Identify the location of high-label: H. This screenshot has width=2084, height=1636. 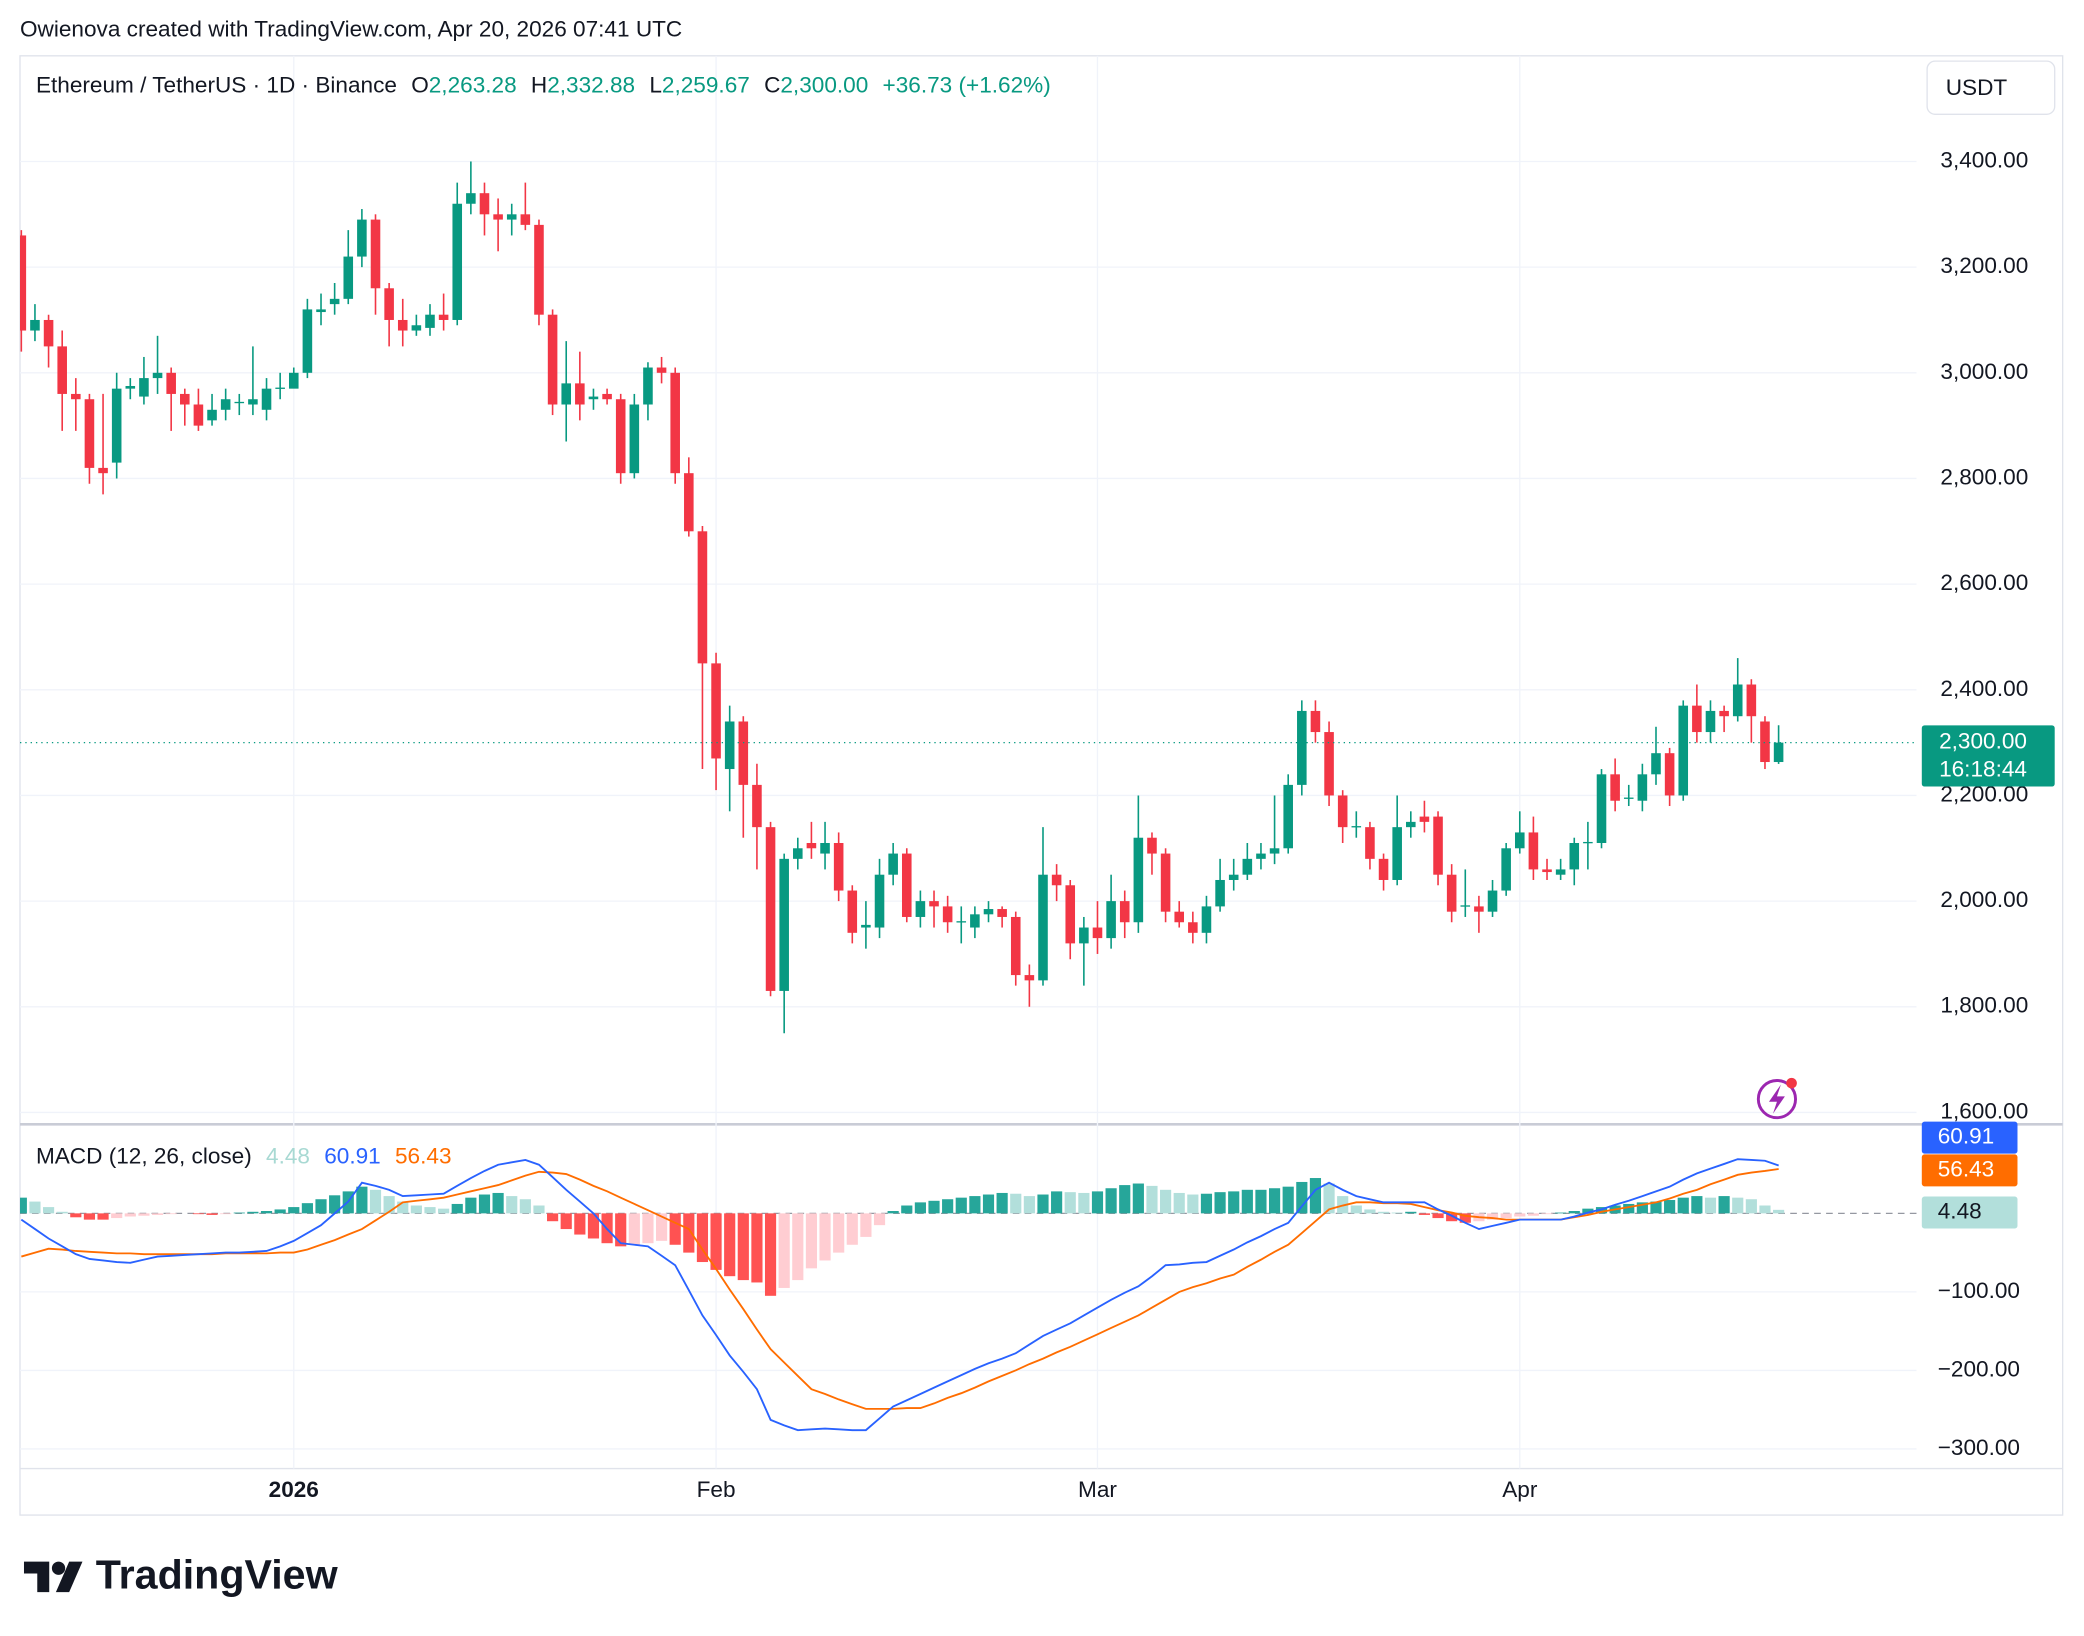
(539, 84).